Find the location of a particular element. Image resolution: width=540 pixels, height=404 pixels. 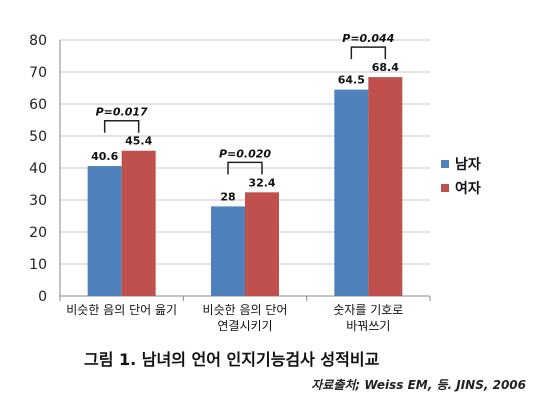

p-value-annotation: P=0.017 is located at coordinates (122, 112).